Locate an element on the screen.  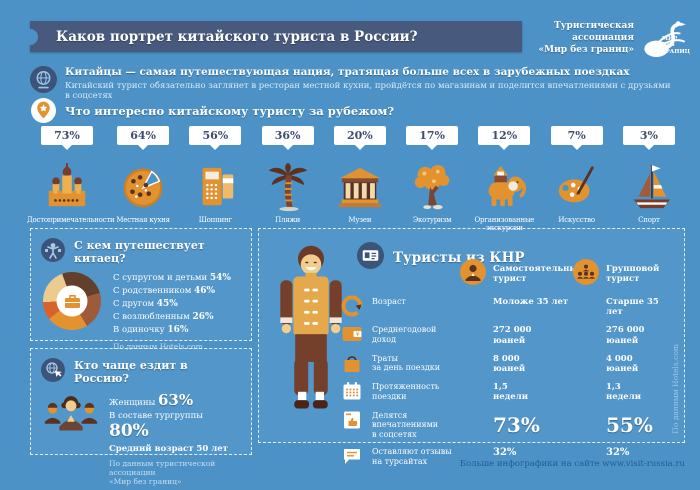
percent-bubble: 3% is located at coordinates (648, 135).